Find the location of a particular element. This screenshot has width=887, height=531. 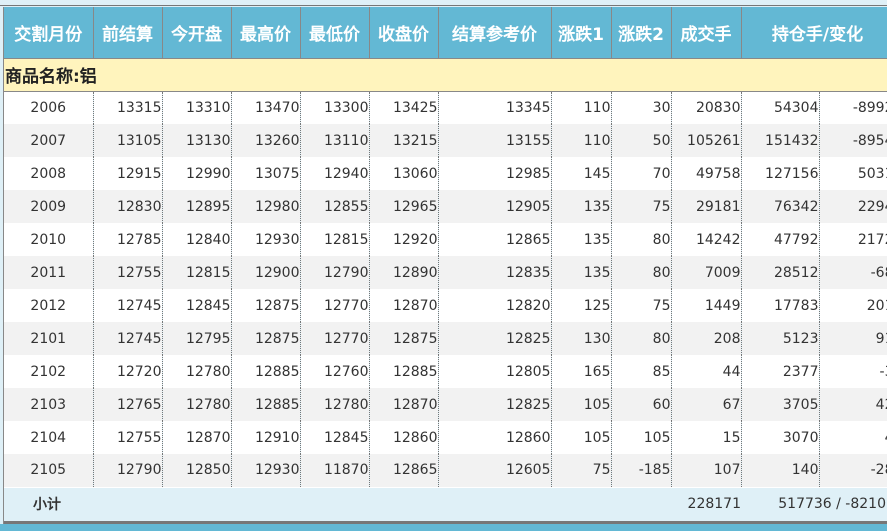

table-cell: 12755 is located at coordinates (128, 272).